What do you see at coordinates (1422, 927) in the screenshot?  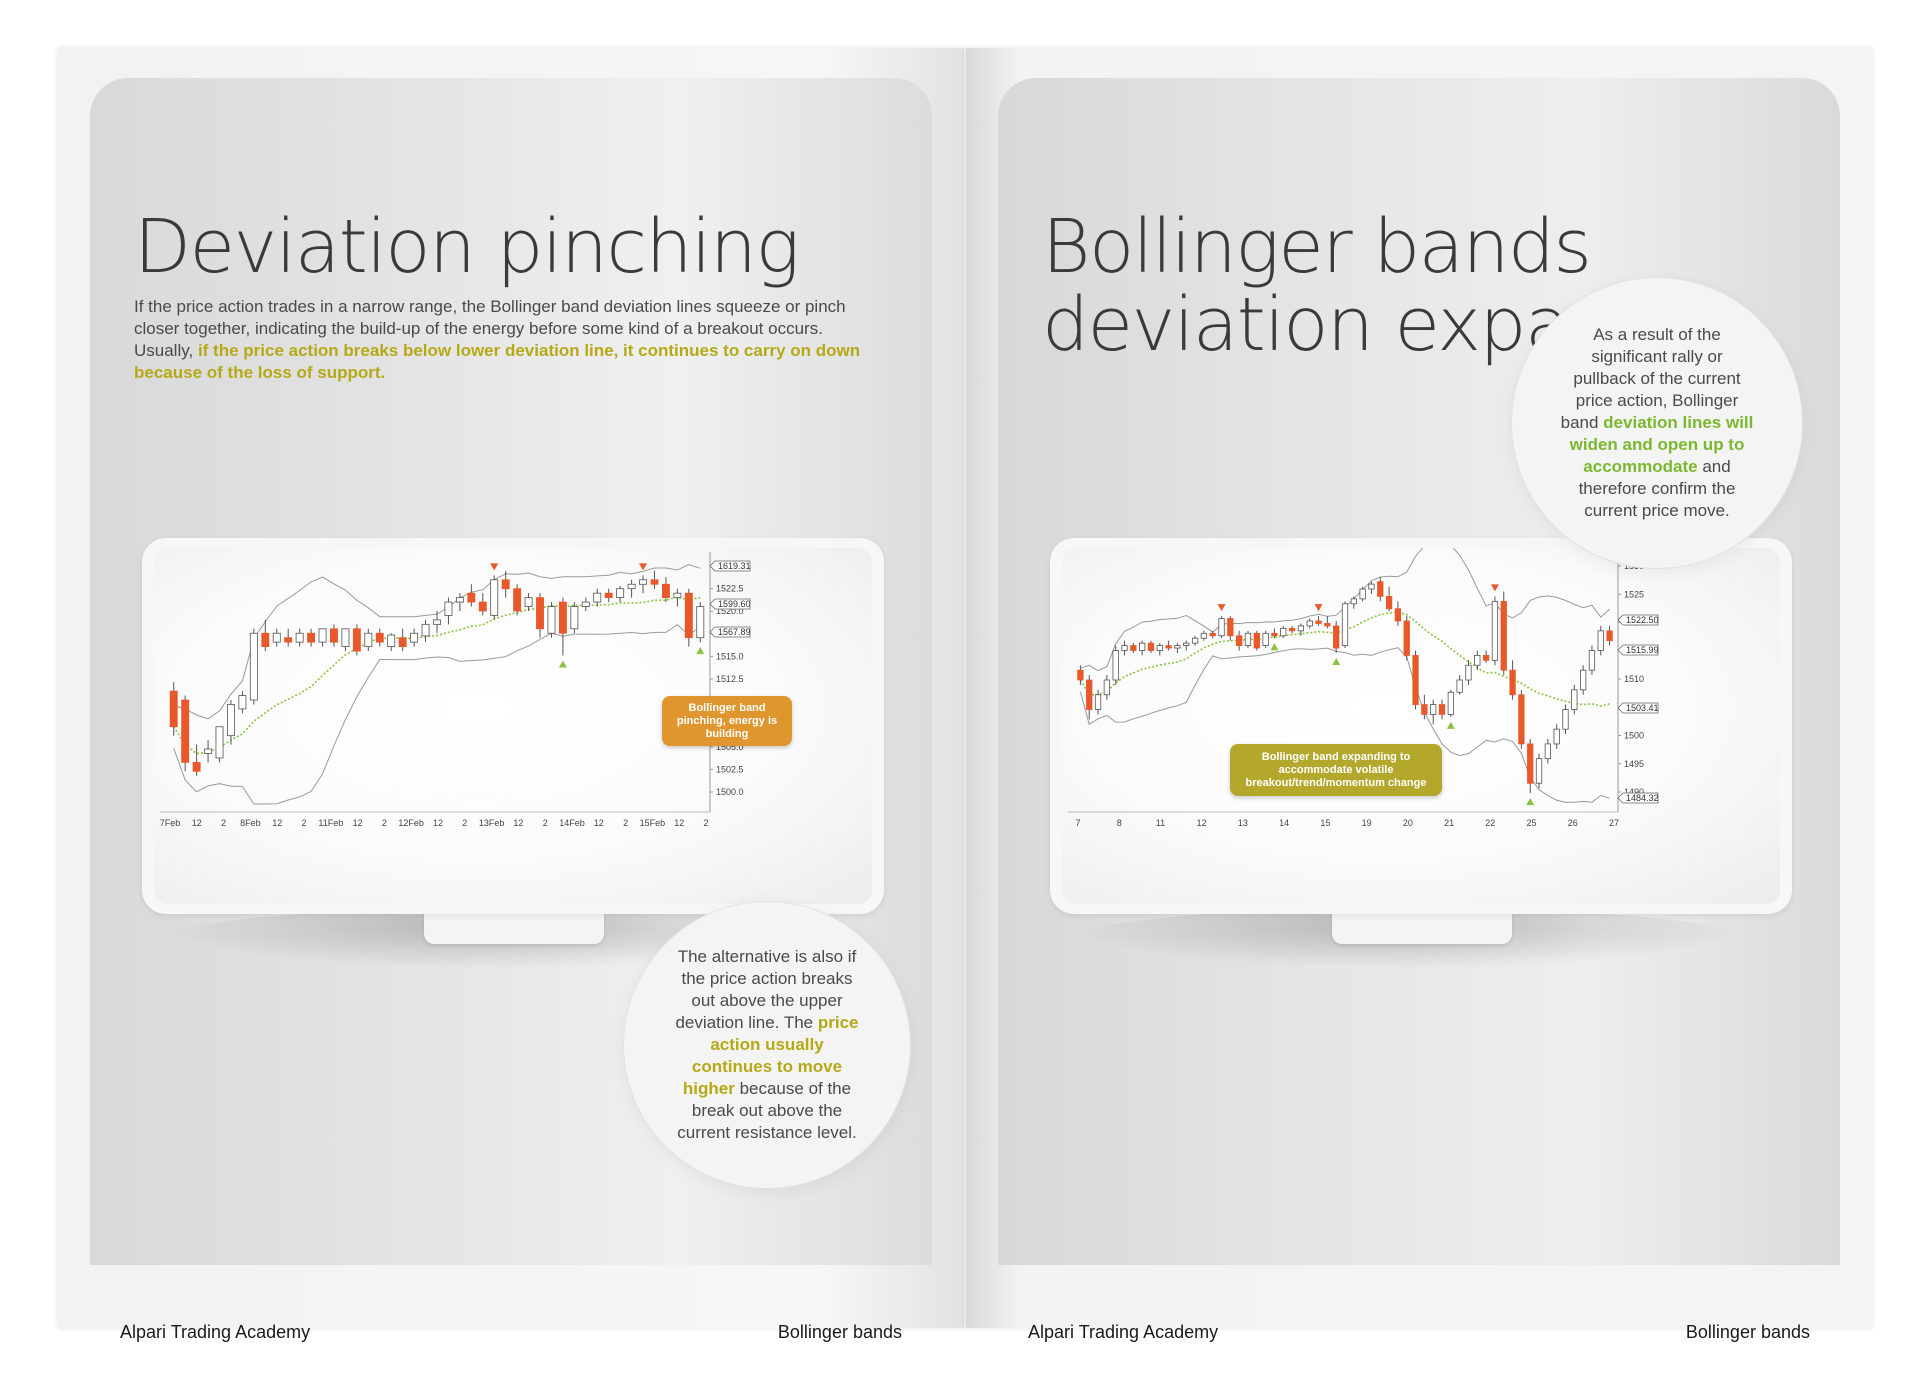 I see `right-monitor-stand` at bounding box center [1422, 927].